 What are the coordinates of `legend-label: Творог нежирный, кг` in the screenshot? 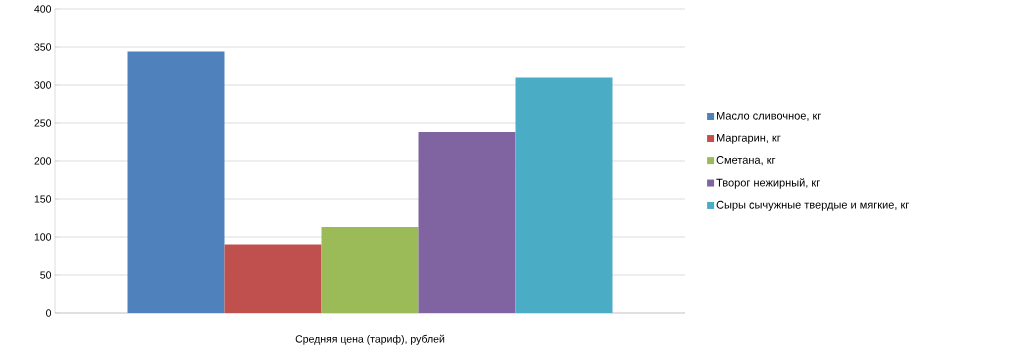 It's located at (768, 183).